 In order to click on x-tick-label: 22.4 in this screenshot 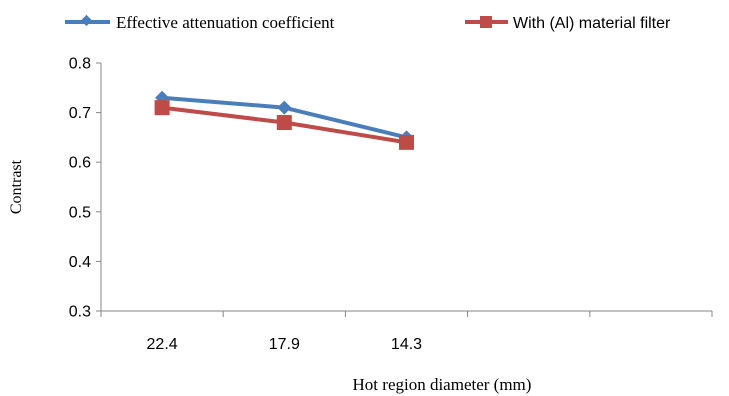, I will do `click(162, 344)`.